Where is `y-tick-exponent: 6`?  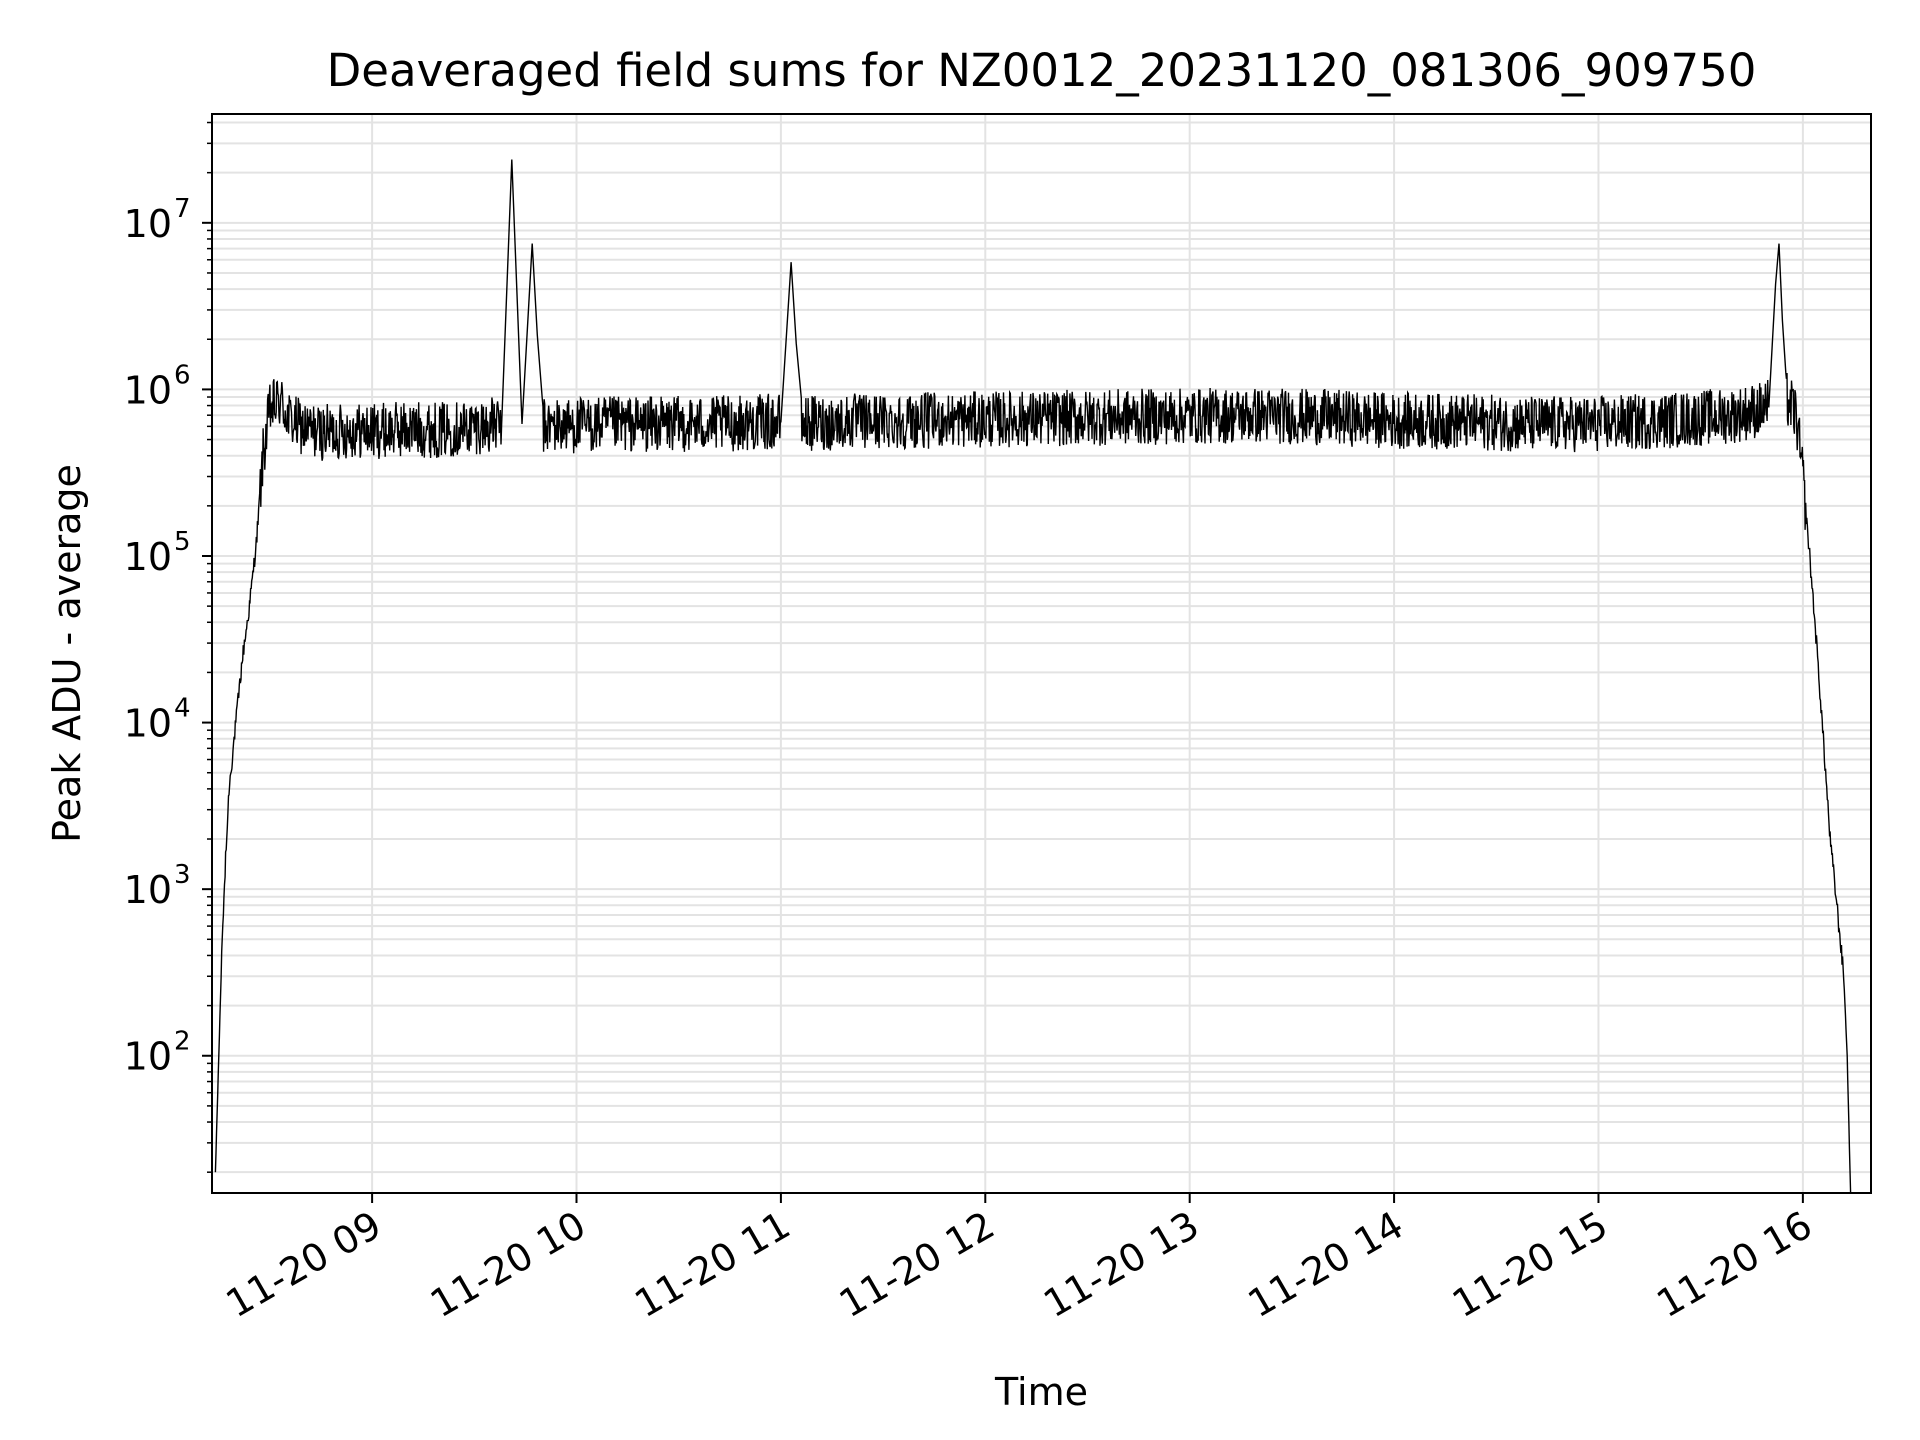
y-tick-exponent: 6 is located at coordinates (182, 375).